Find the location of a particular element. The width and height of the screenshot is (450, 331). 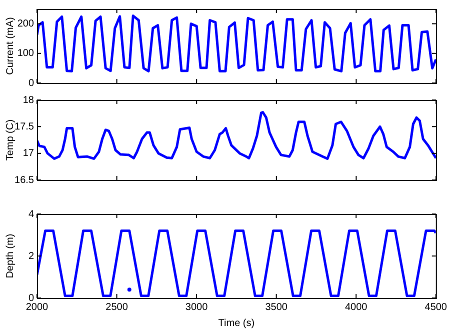

y-tick-label: 17.5 is located at coordinates (24, 126).